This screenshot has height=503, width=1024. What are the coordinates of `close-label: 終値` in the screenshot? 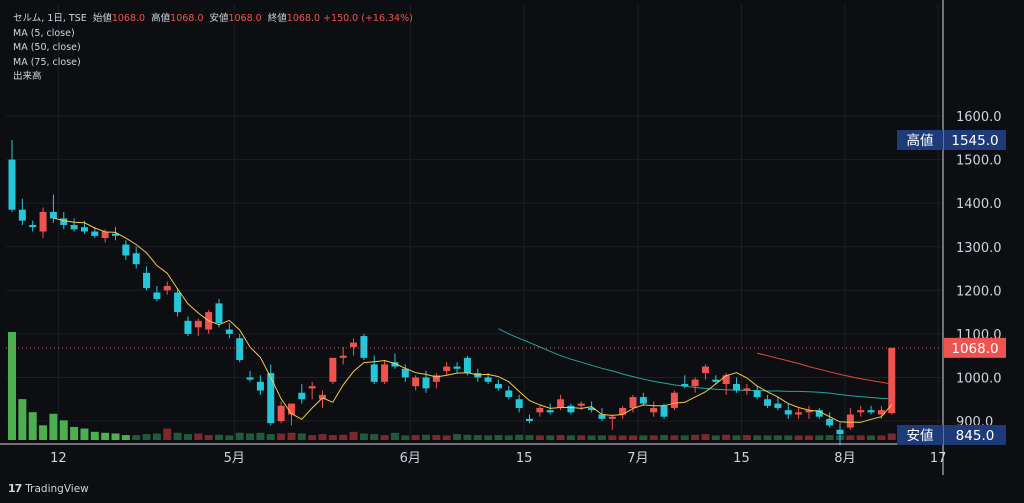 It's located at (277, 18).